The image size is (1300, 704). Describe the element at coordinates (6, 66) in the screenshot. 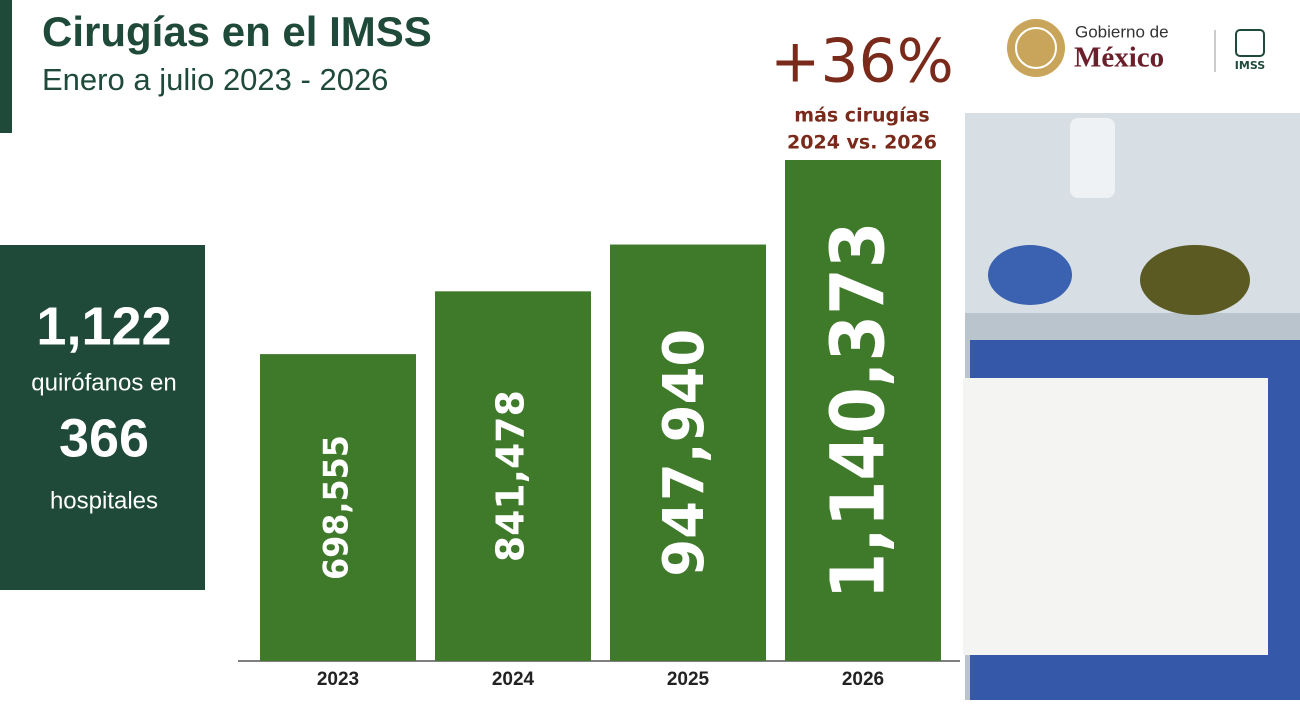

I see `accent-bar` at that location.